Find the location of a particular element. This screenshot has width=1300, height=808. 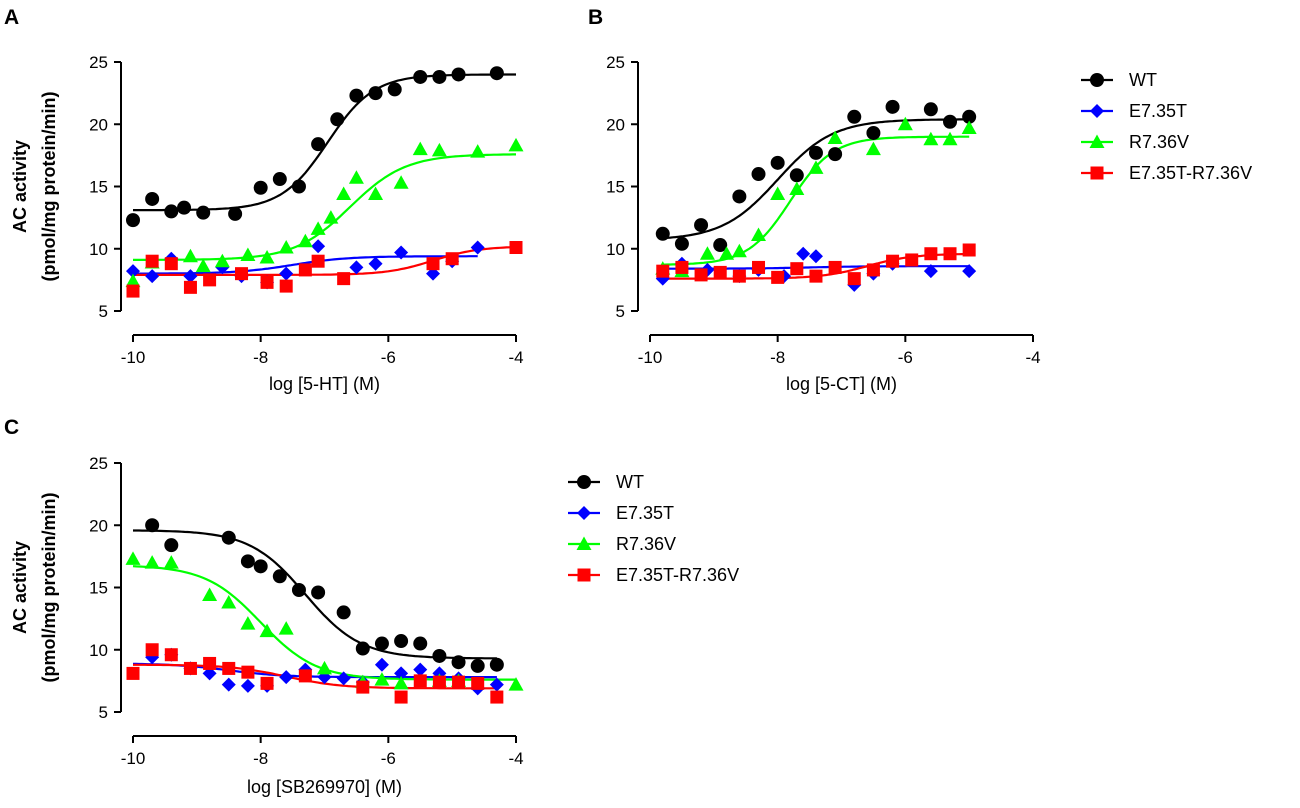

legend-marker-circle-icon is located at coordinates (584, 482).